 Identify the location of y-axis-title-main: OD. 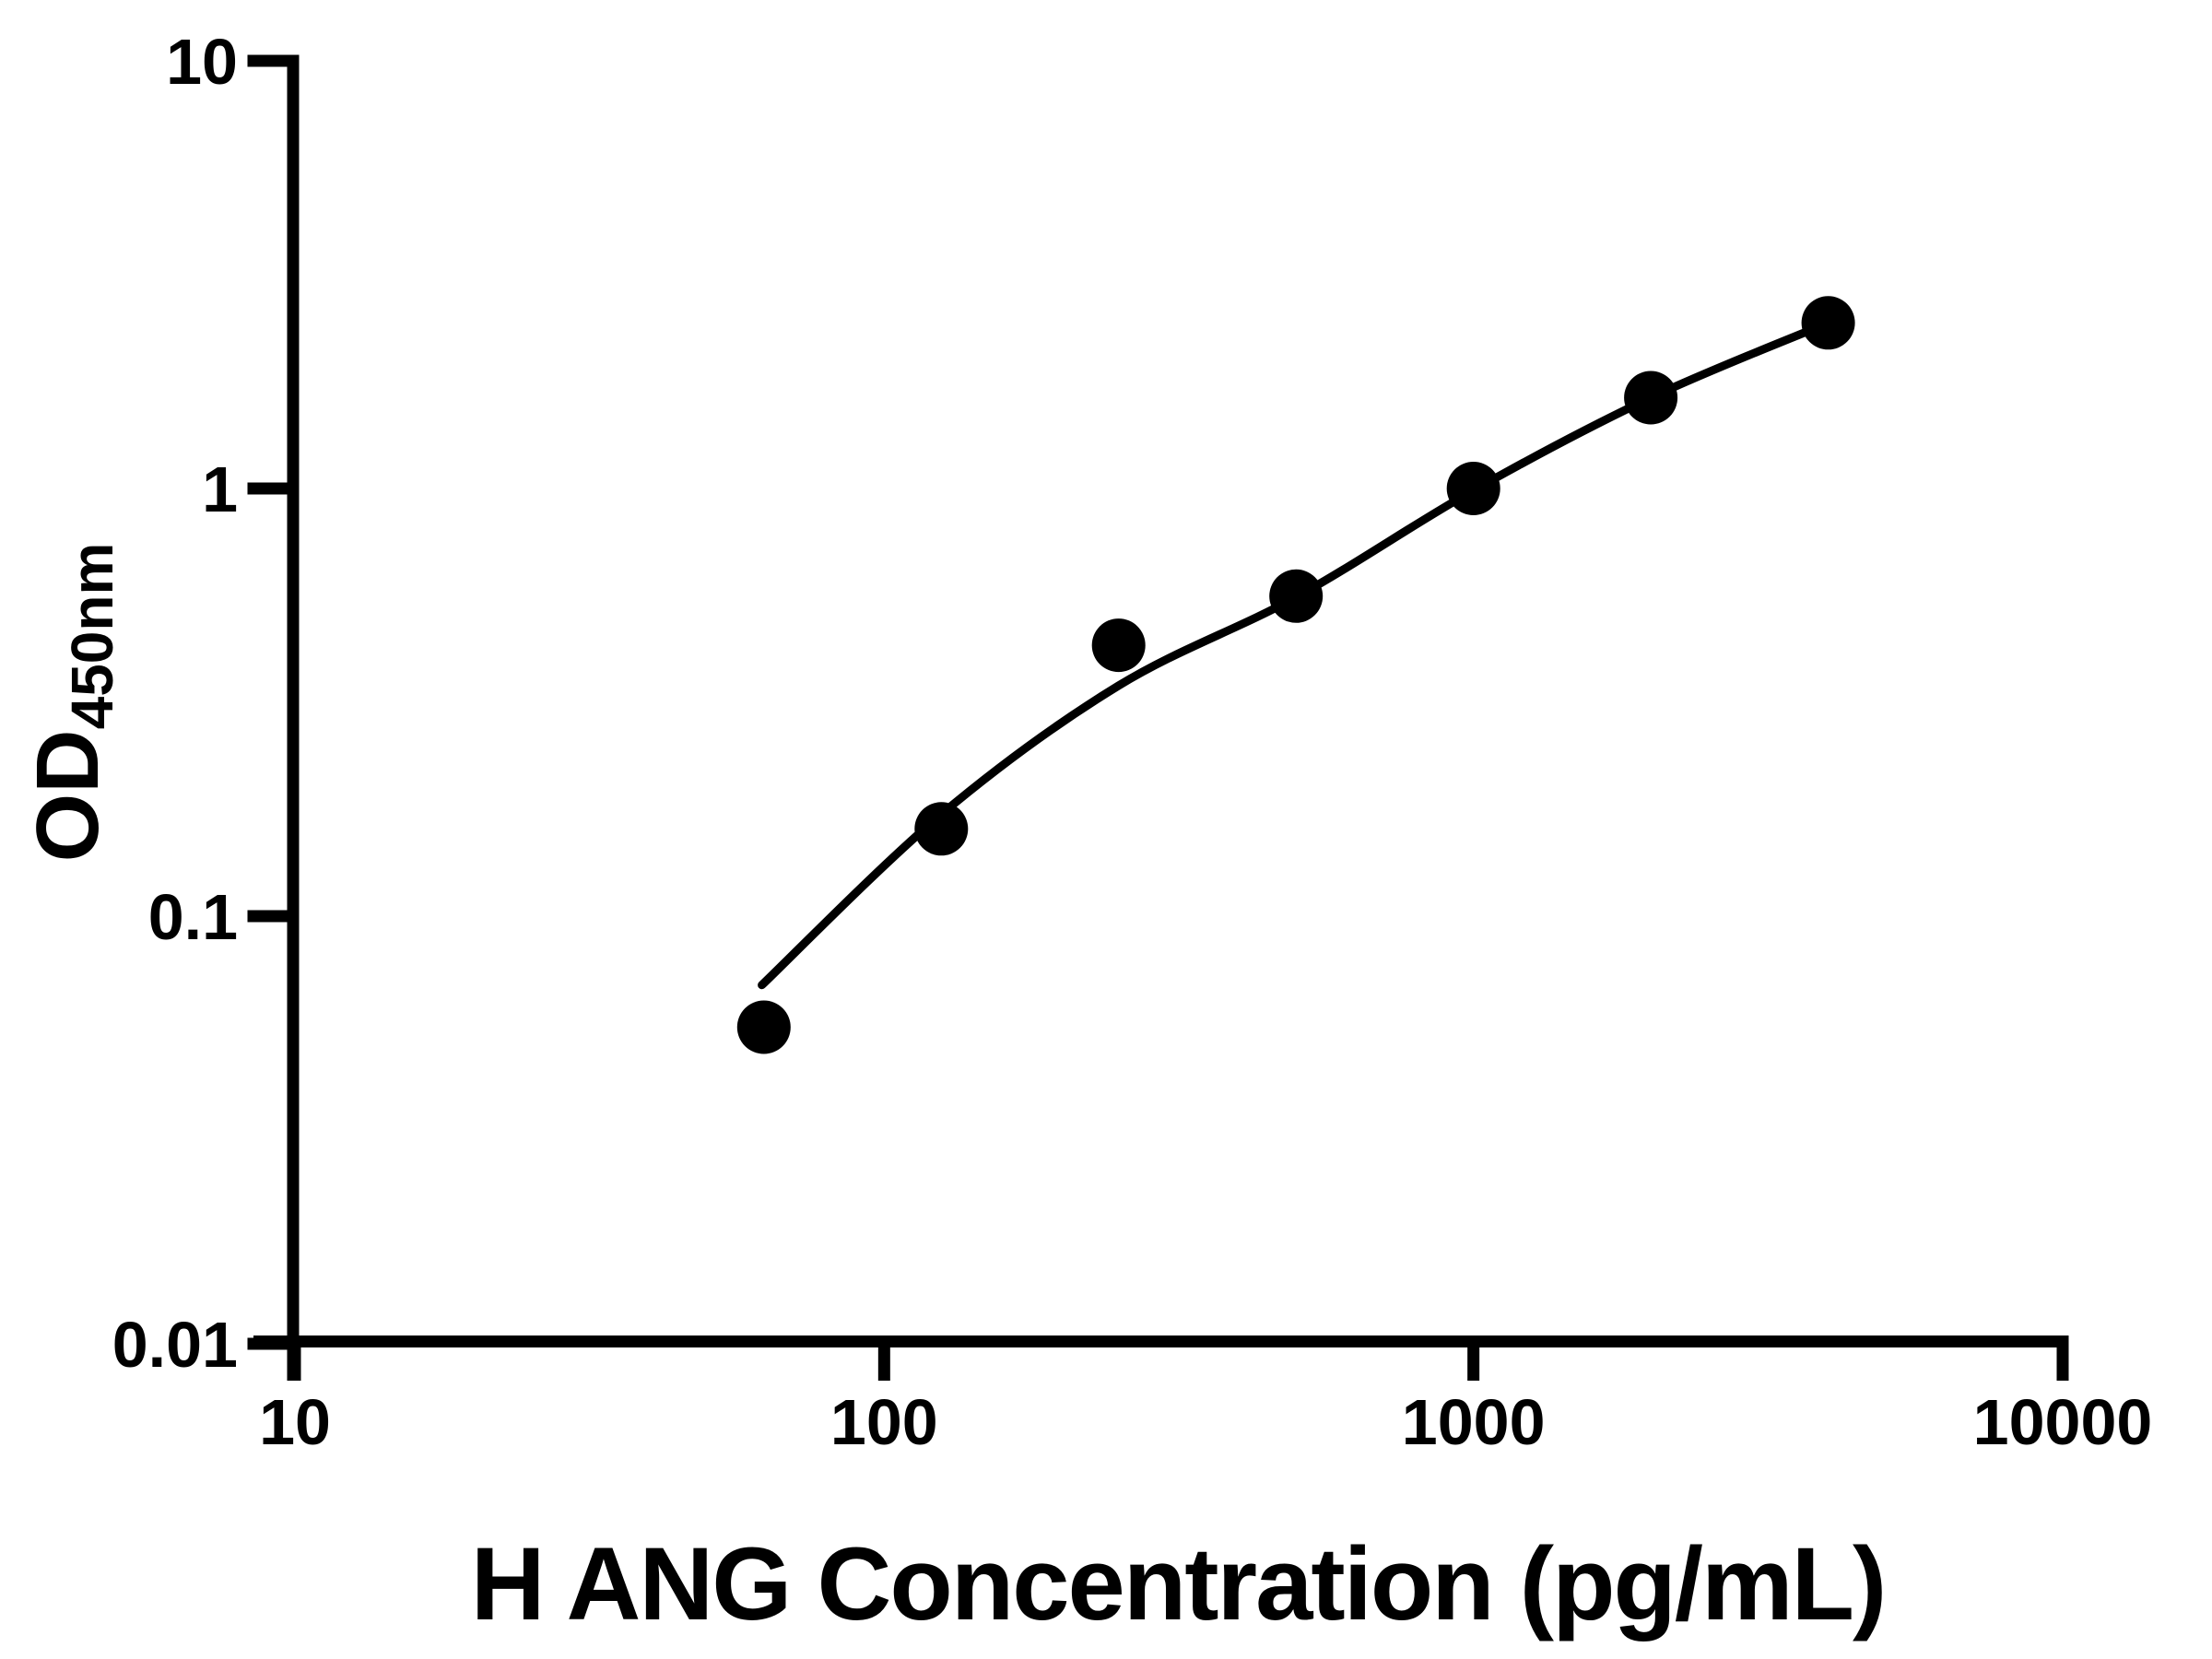
(67, 795).